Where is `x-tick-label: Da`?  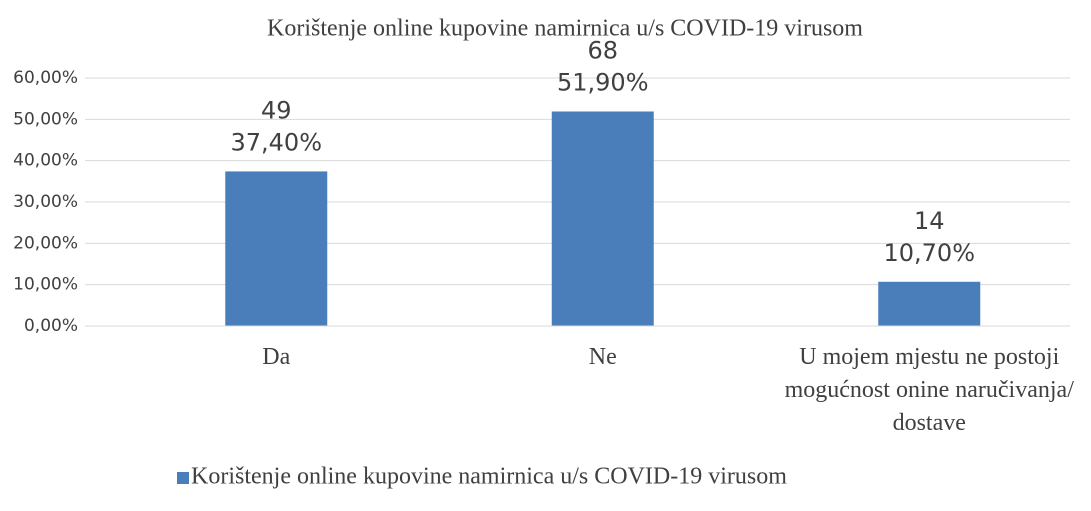
x-tick-label: Da is located at coordinates (276, 357).